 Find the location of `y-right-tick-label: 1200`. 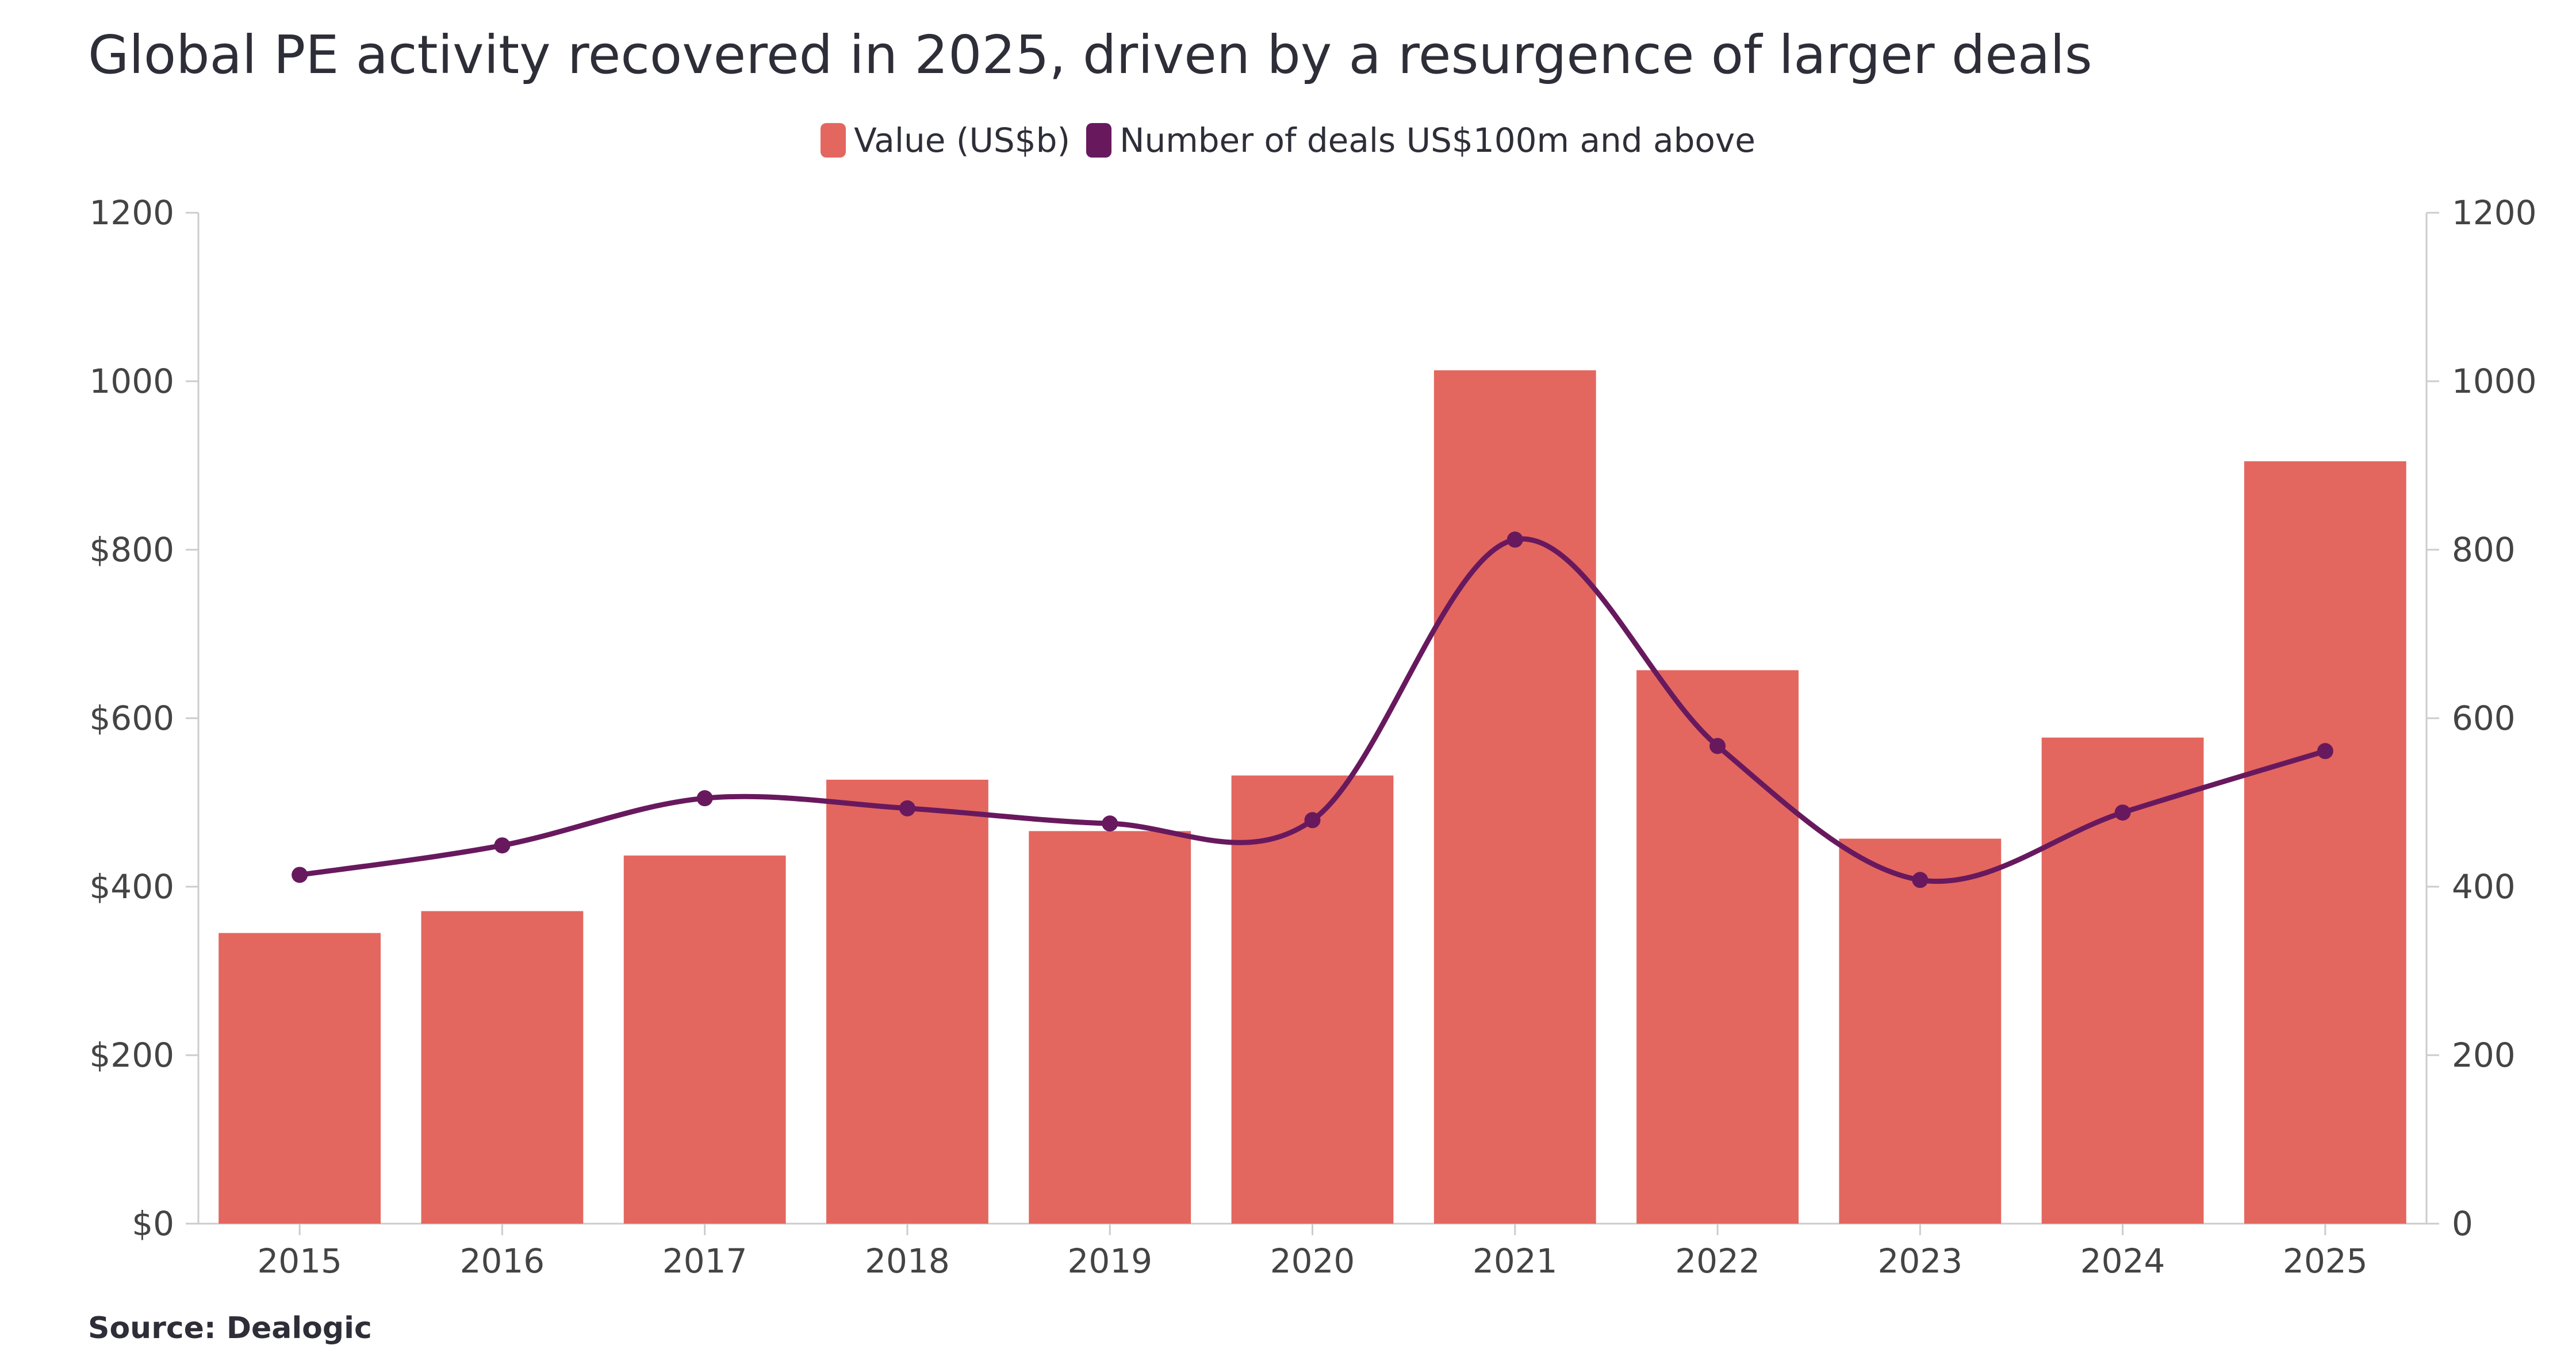

y-right-tick-label: 1200 is located at coordinates (2494, 213).